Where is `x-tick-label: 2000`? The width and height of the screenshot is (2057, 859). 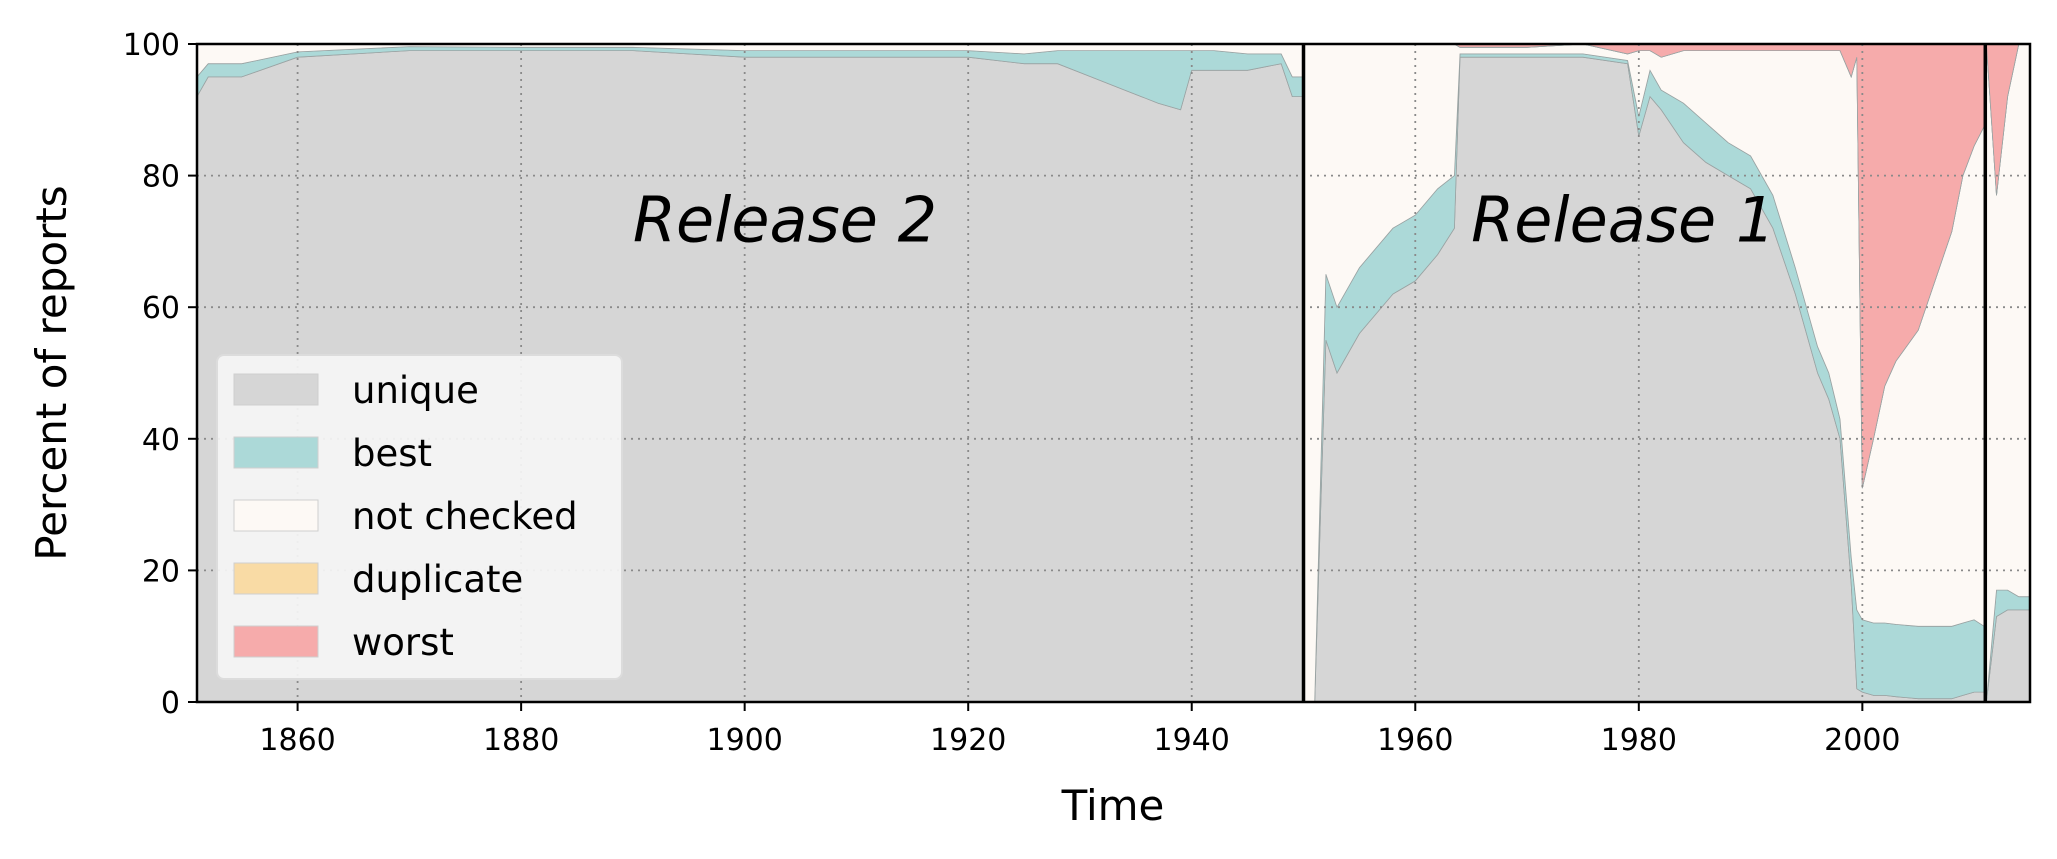
x-tick-label: 2000 is located at coordinates (1862, 740).